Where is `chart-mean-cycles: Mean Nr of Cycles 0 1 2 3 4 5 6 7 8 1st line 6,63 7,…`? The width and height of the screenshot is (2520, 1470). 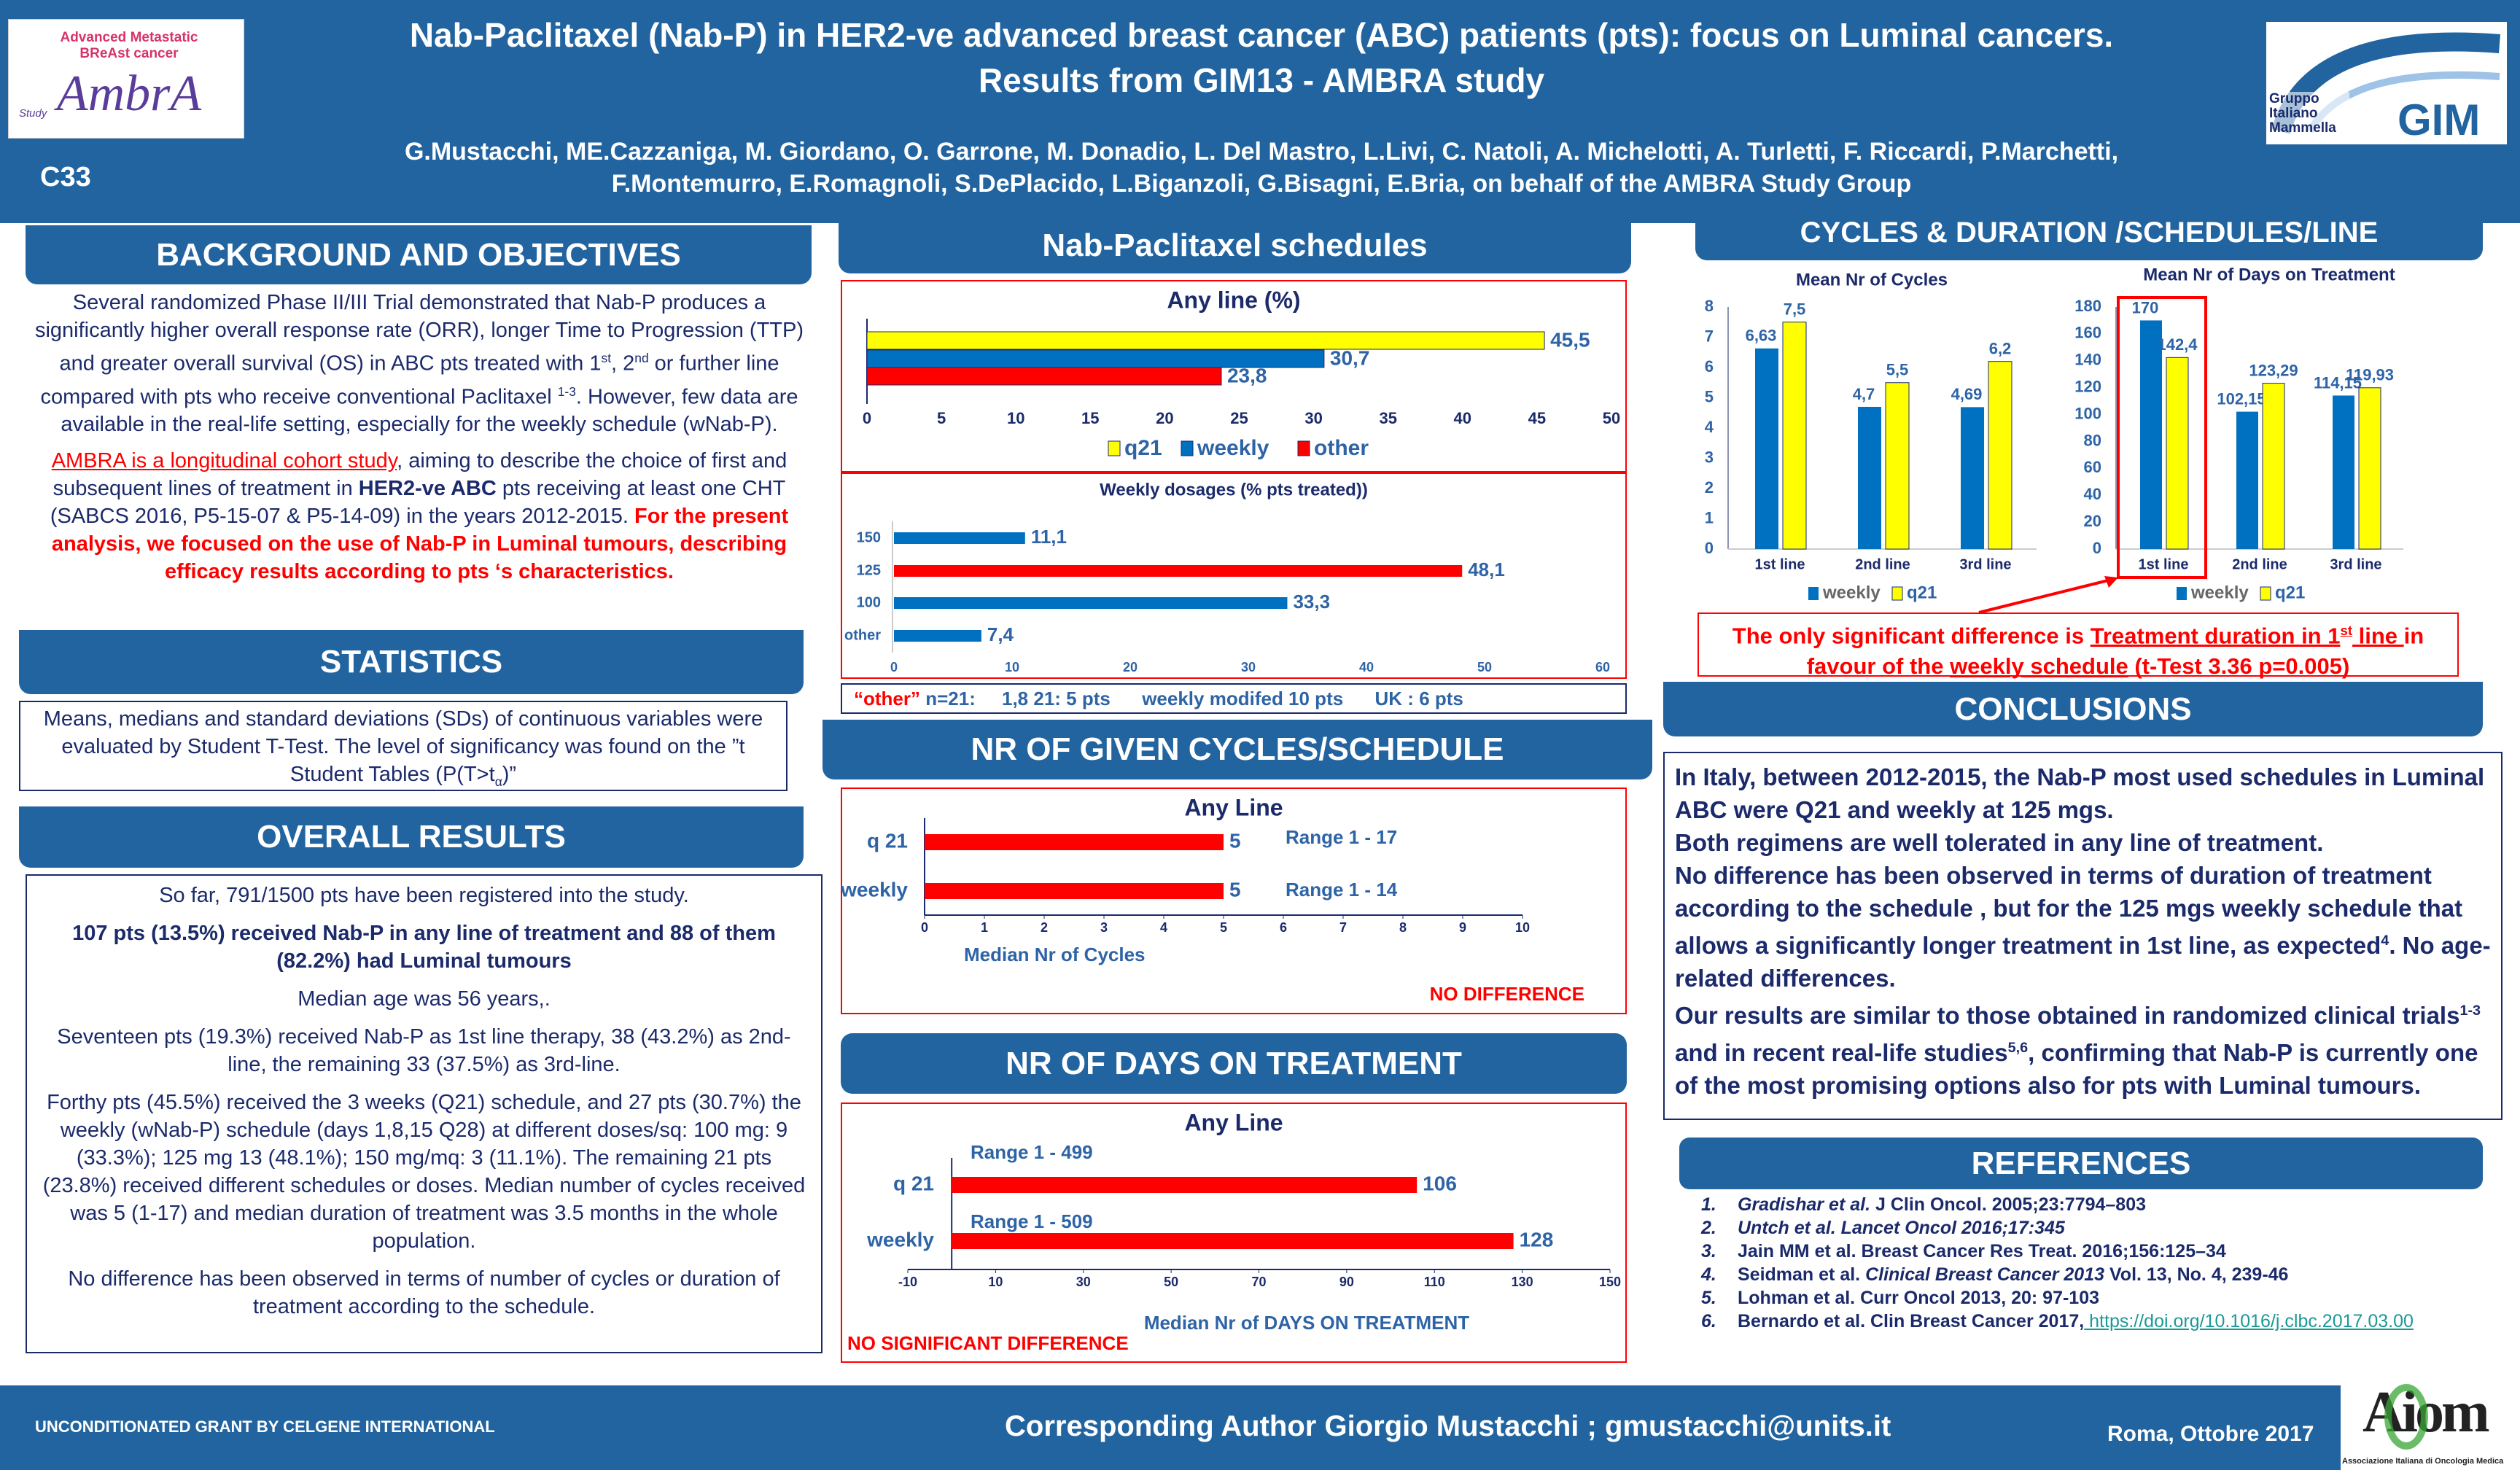 chart-mean-cycles: Mean Nr of Cycles 0 1 2 3 4 5 6 7 8 1st line 6,63 7,… is located at coordinates (1871, 436).